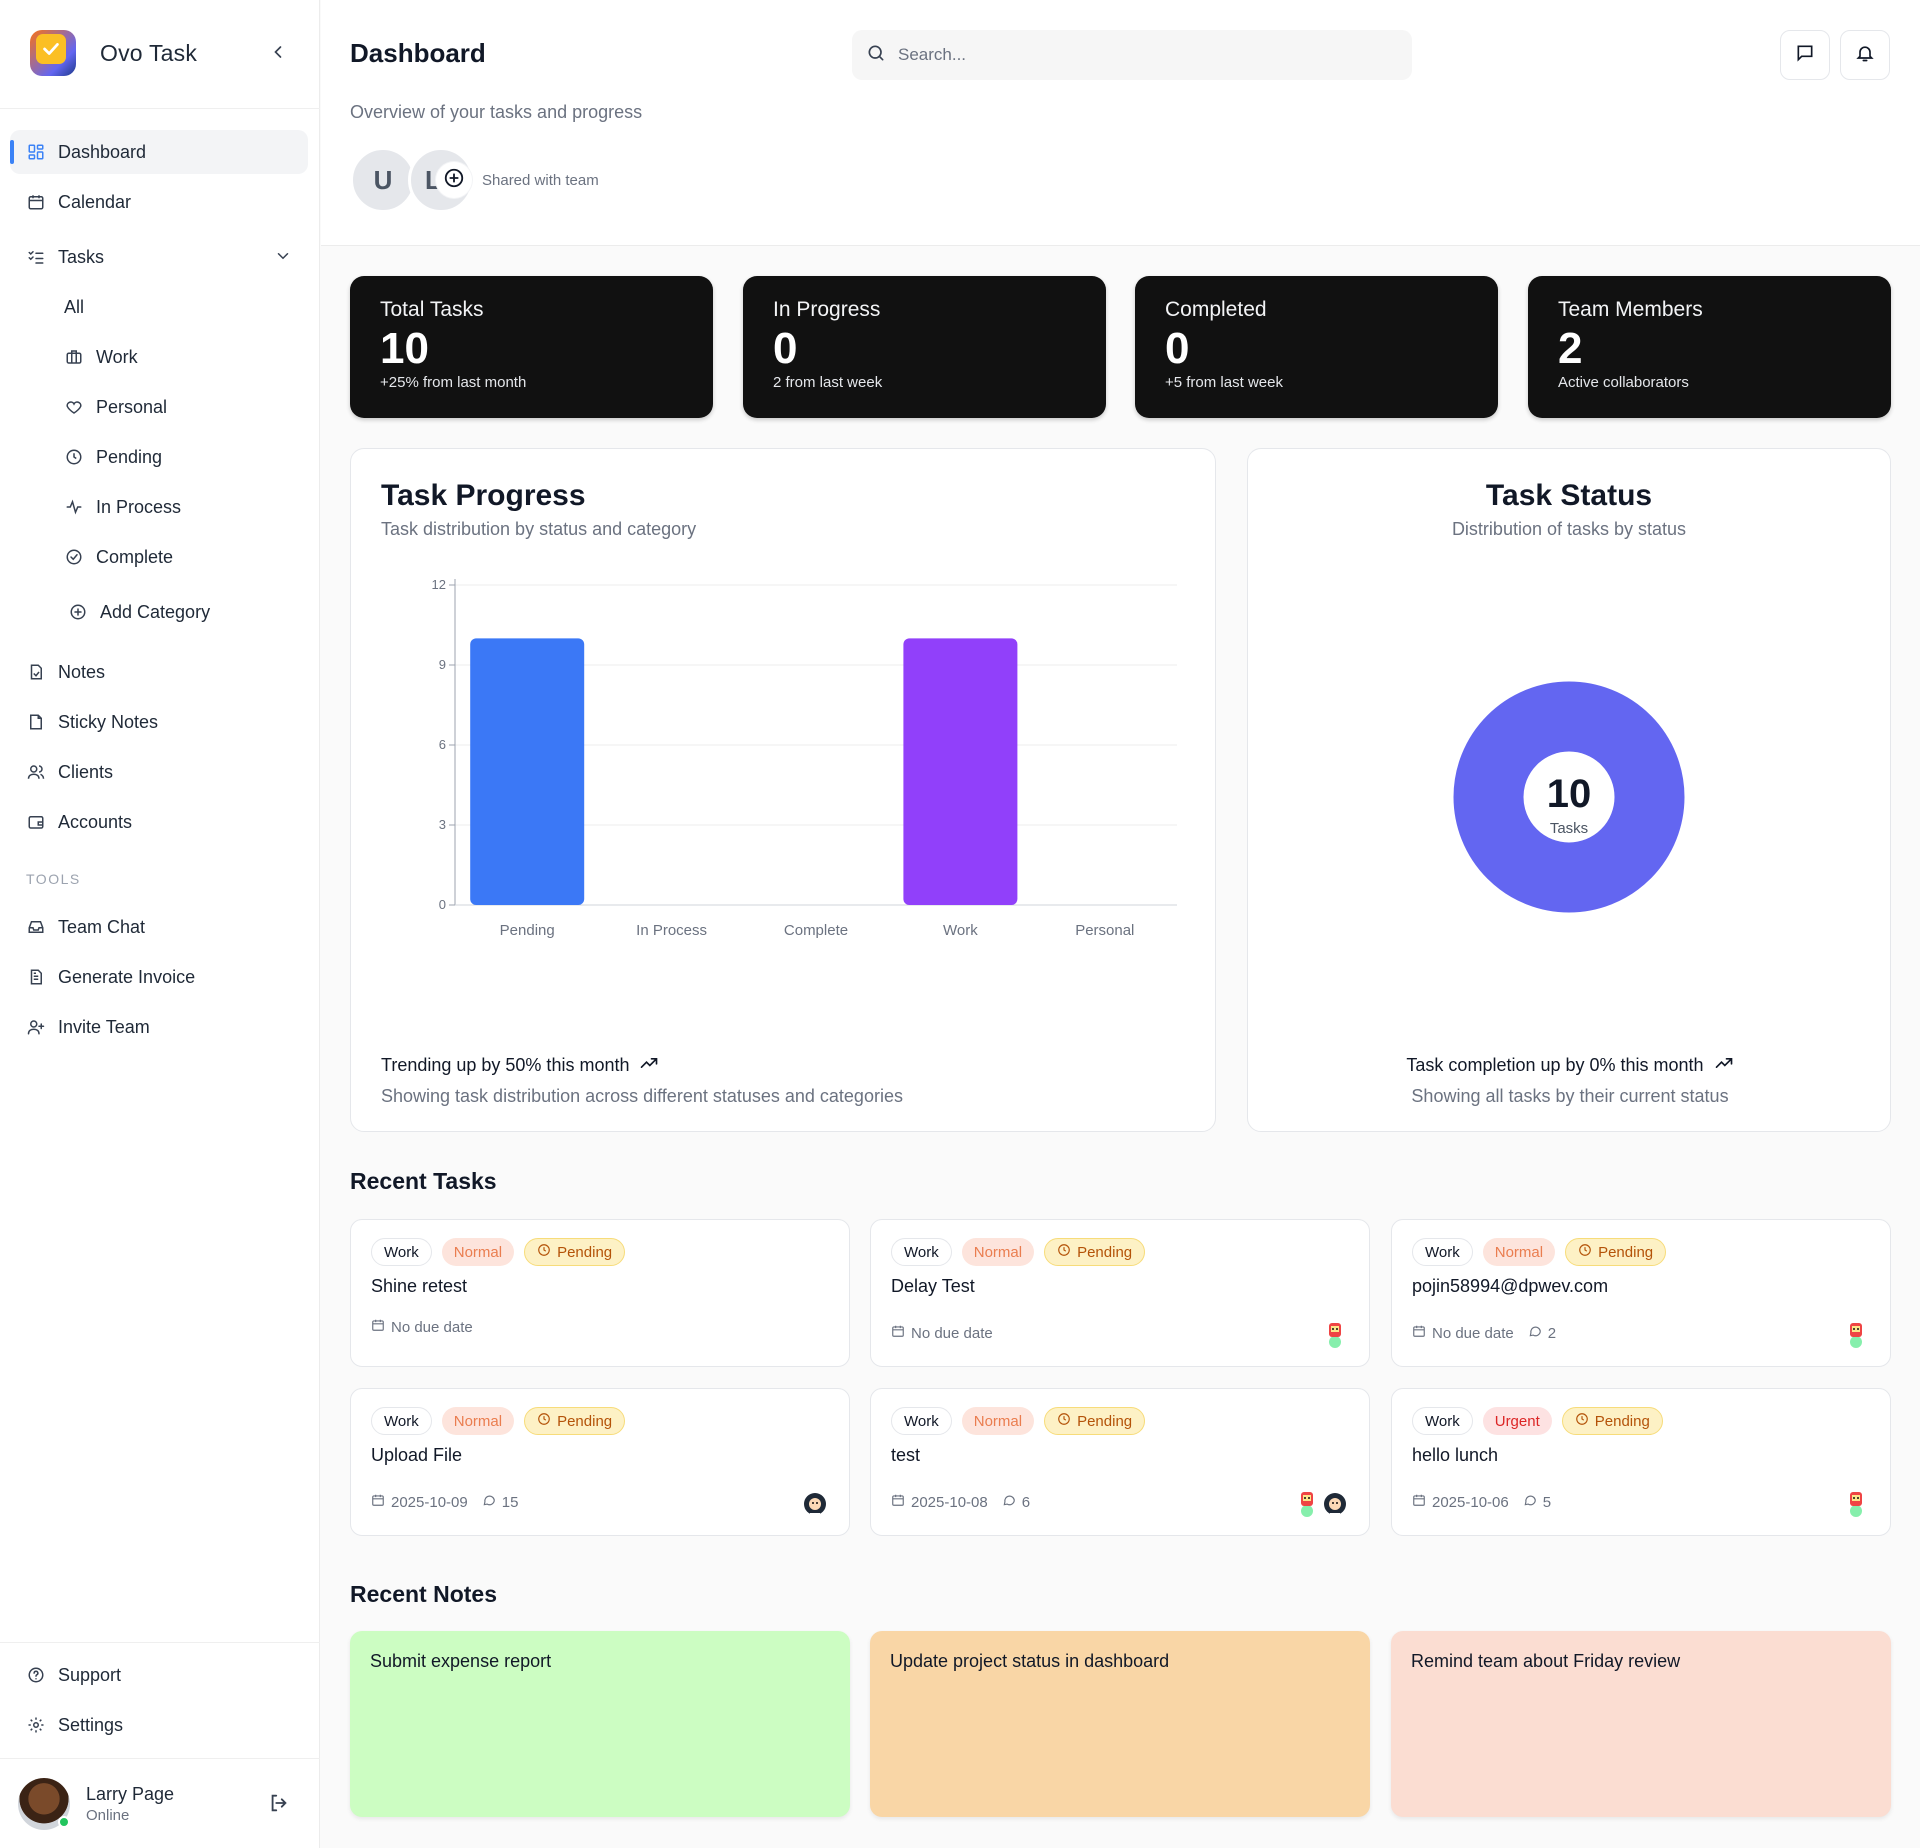 Image resolution: width=1920 pixels, height=1848 pixels. I want to click on task-due-date: No due date, so click(432, 1327).